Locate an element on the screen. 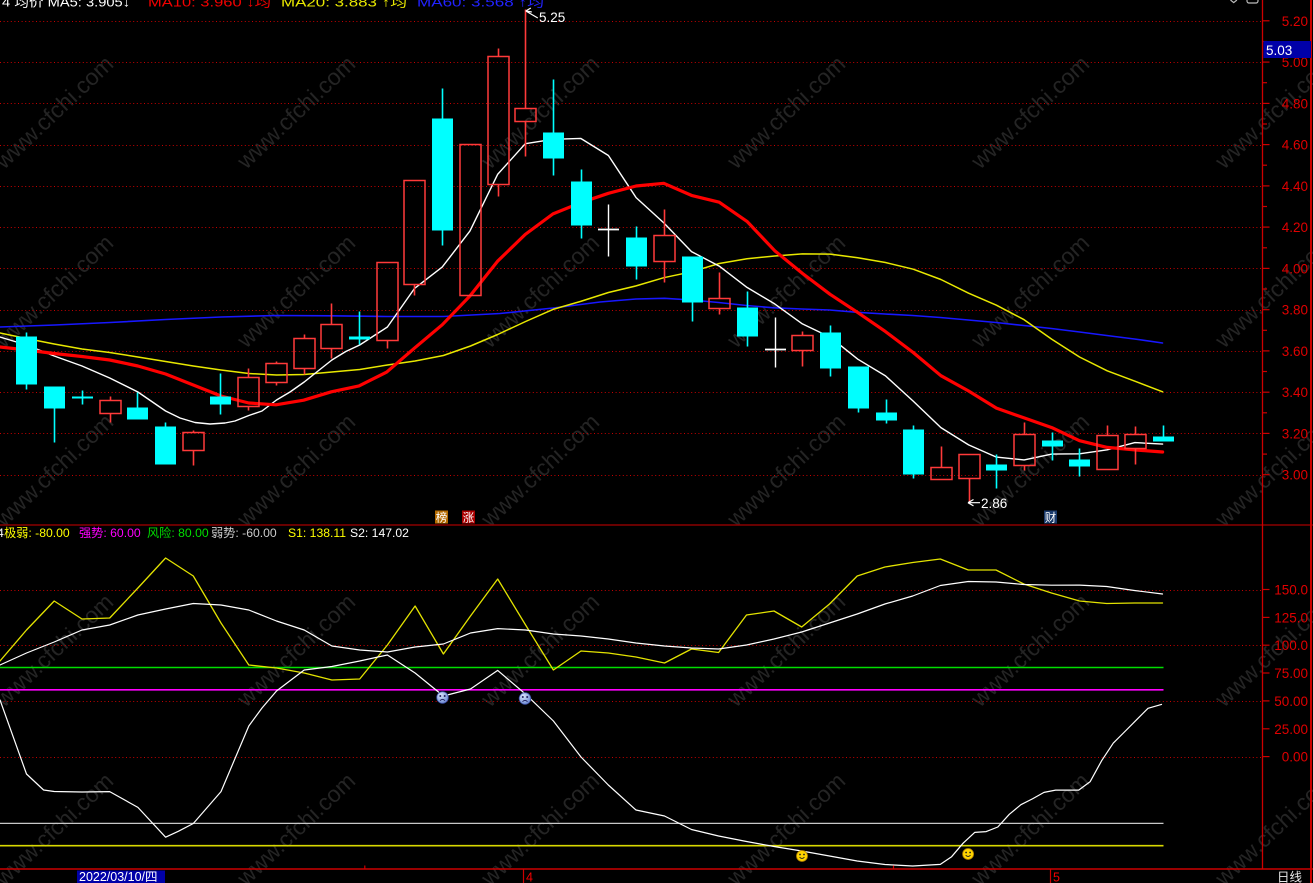 This screenshot has width=1313, height=883. svg-text: 风险: 80.00 is located at coordinates (178, 532).